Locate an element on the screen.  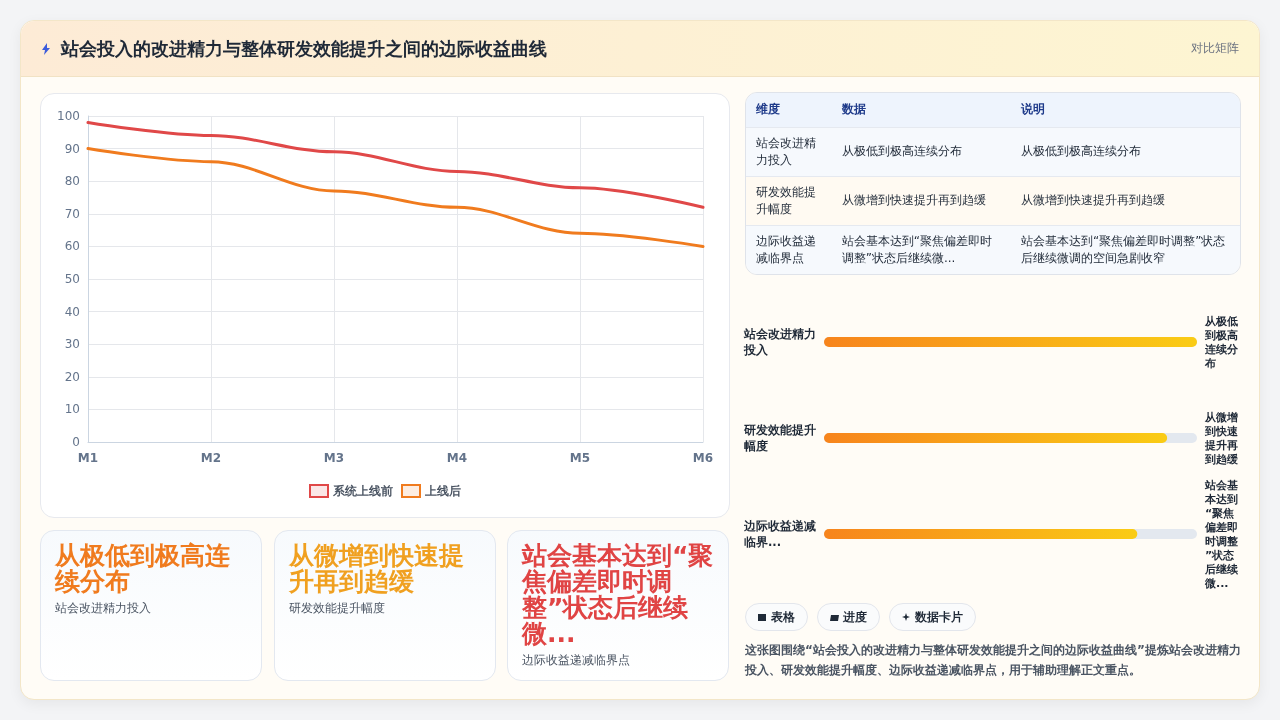
legend-label: 系统上线前 is located at coordinates (362, 491).